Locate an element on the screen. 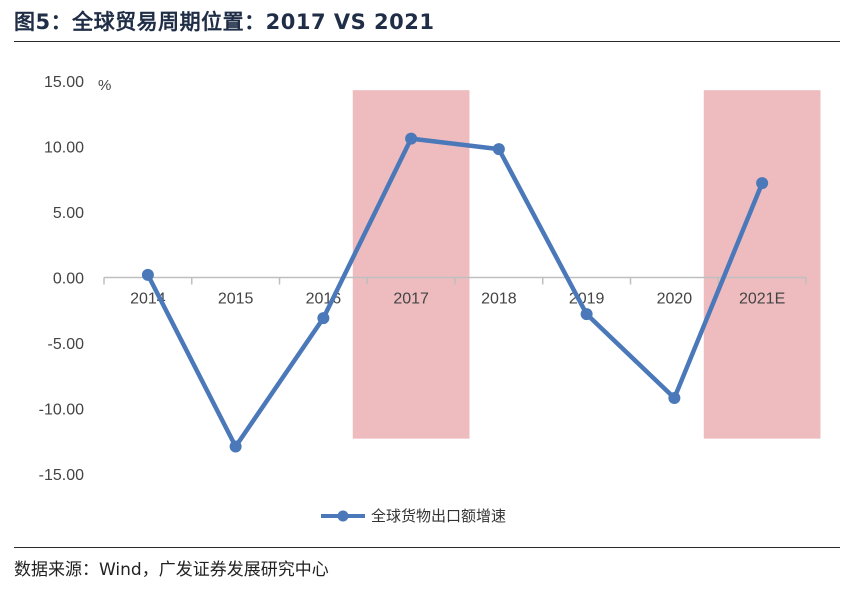 This screenshot has height=591, width=846. data-point-2021e is located at coordinates (762, 183).